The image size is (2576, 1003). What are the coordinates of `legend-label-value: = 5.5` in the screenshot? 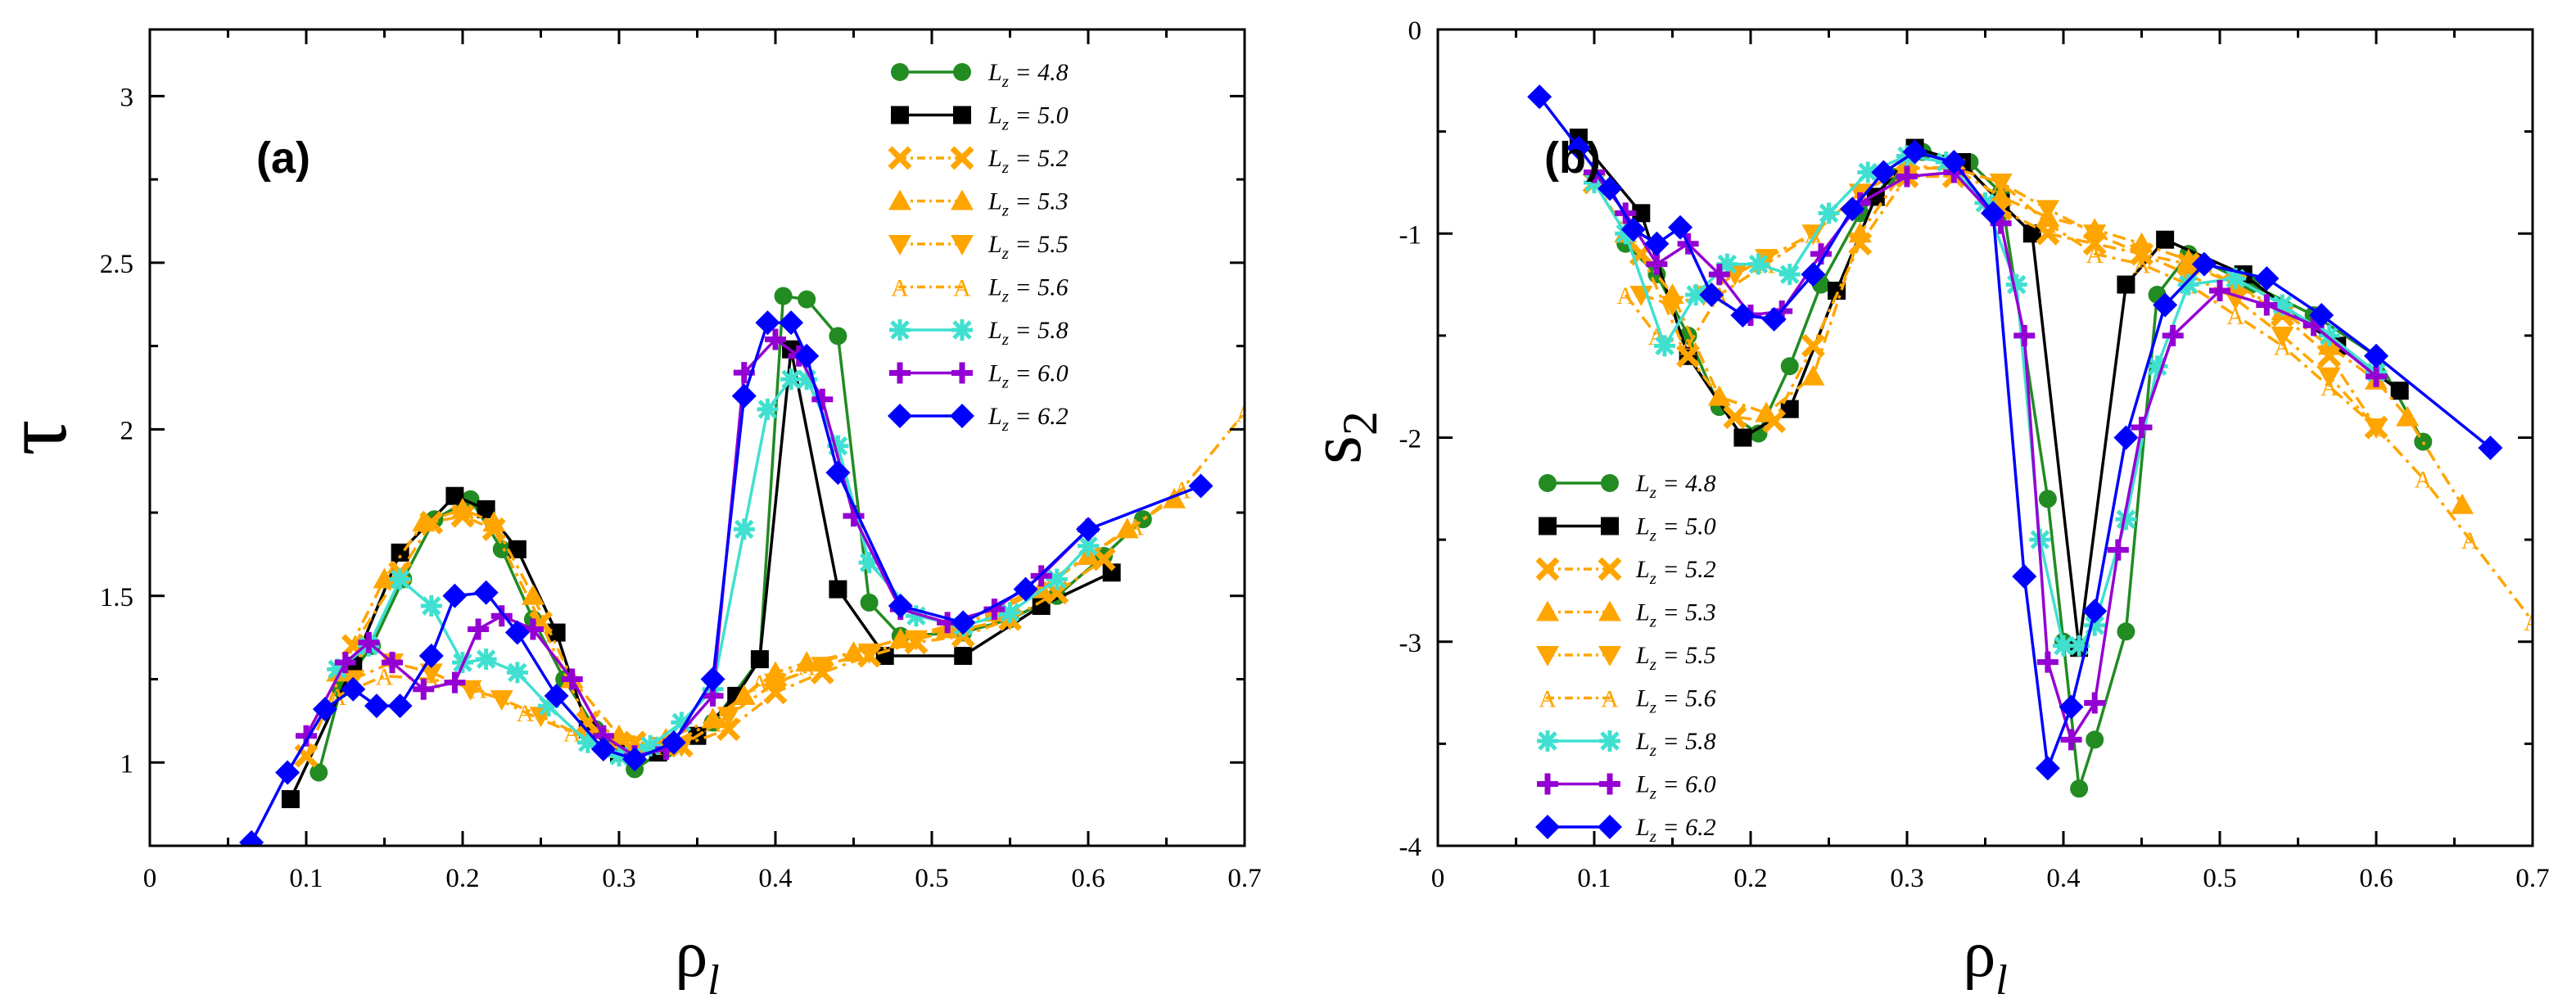 It's located at (1686, 655).